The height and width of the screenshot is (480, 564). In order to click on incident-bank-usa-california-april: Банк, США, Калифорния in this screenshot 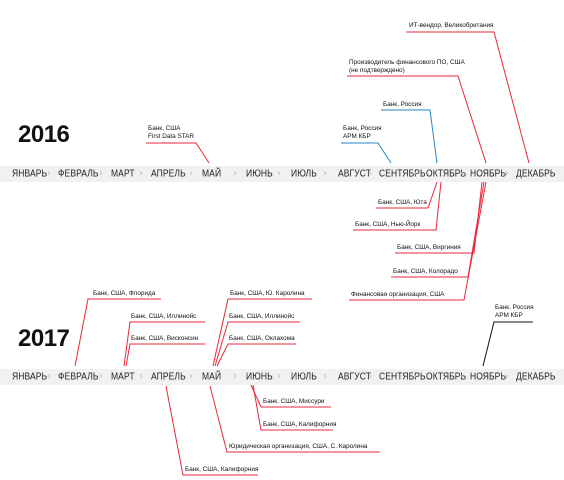, I will do `click(221, 470)`.